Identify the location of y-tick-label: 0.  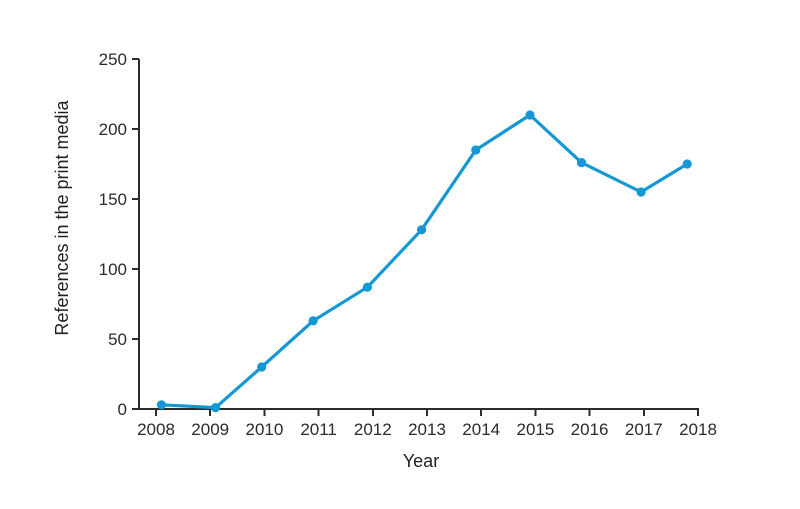
(122, 409).